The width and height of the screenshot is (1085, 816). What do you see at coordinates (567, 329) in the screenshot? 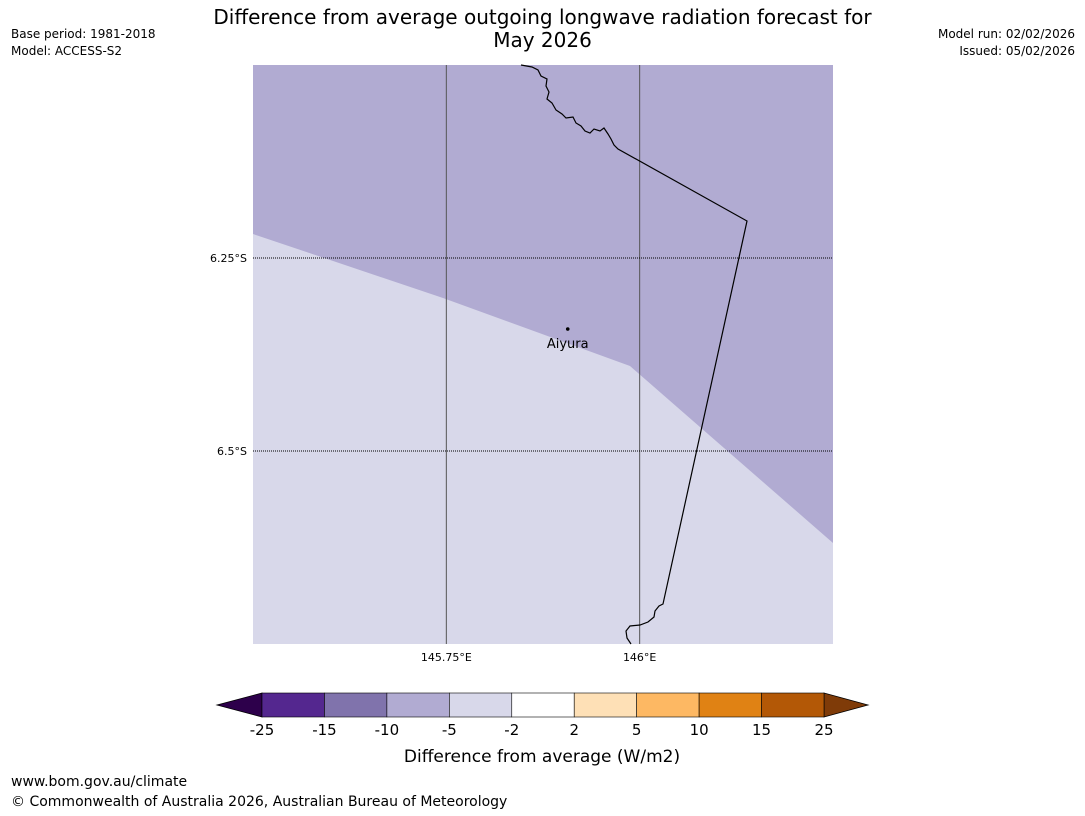
I see `place-marker` at bounding box center [567, 329].